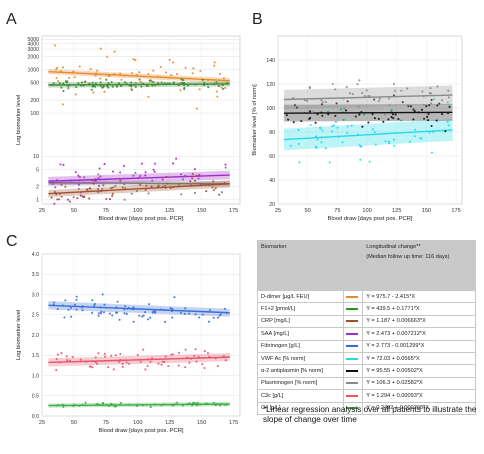  What do you see at coordinates (270, 61) in the screenshot?
I see `y-tick-label: 140` at bounding box center [270, 61].